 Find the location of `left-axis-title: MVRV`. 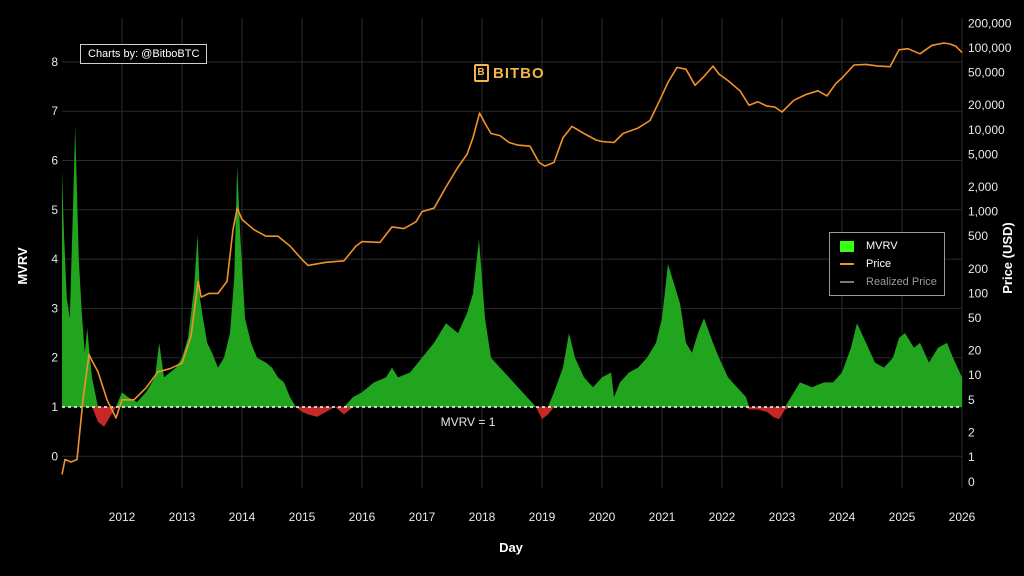

left-axis-title: MVRV is located at coordinates (22, 266).